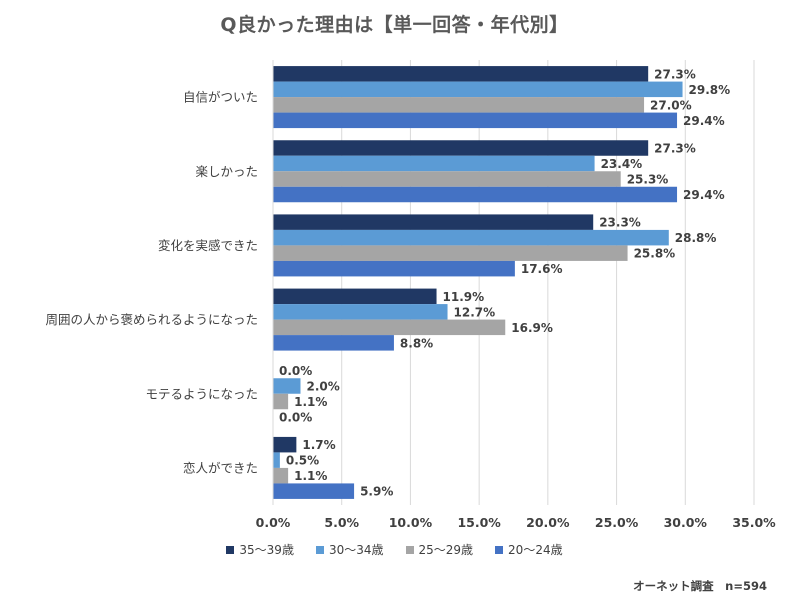  What do you see at coordinates (394, 549) in the screenshot?
I see `legend: 35〜39歳 30〜34歳 25〜29歳 20〜24歳` at bounding box center [394, 549].